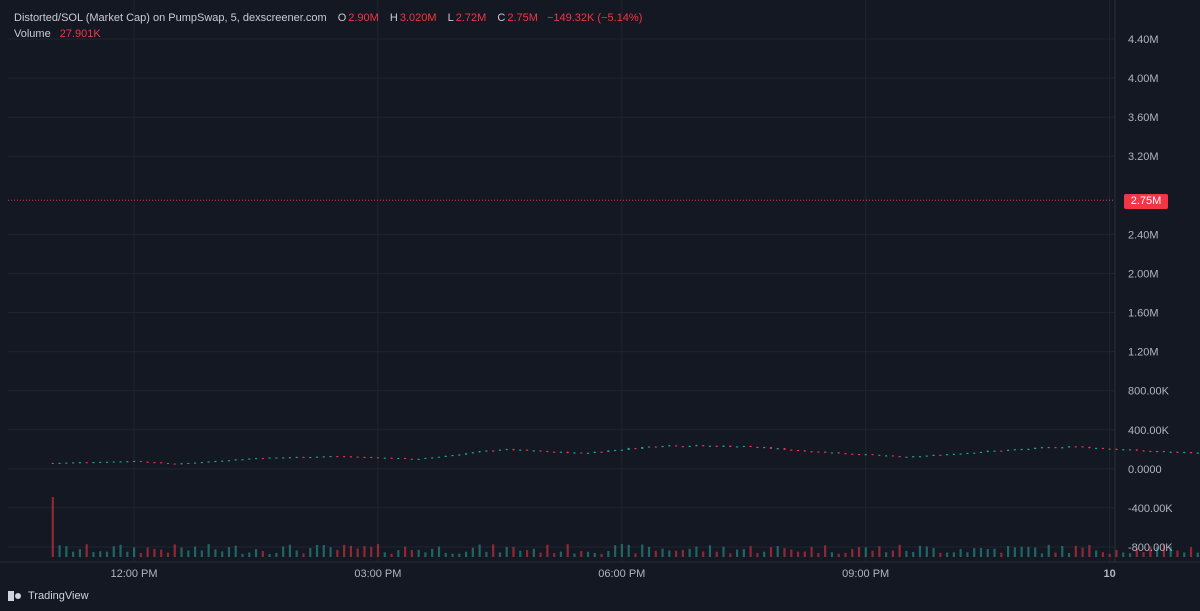  Describe the element at coordinates (1143, 118) in the screenshot. I see `y-tick-label: 3.60M` at that location.